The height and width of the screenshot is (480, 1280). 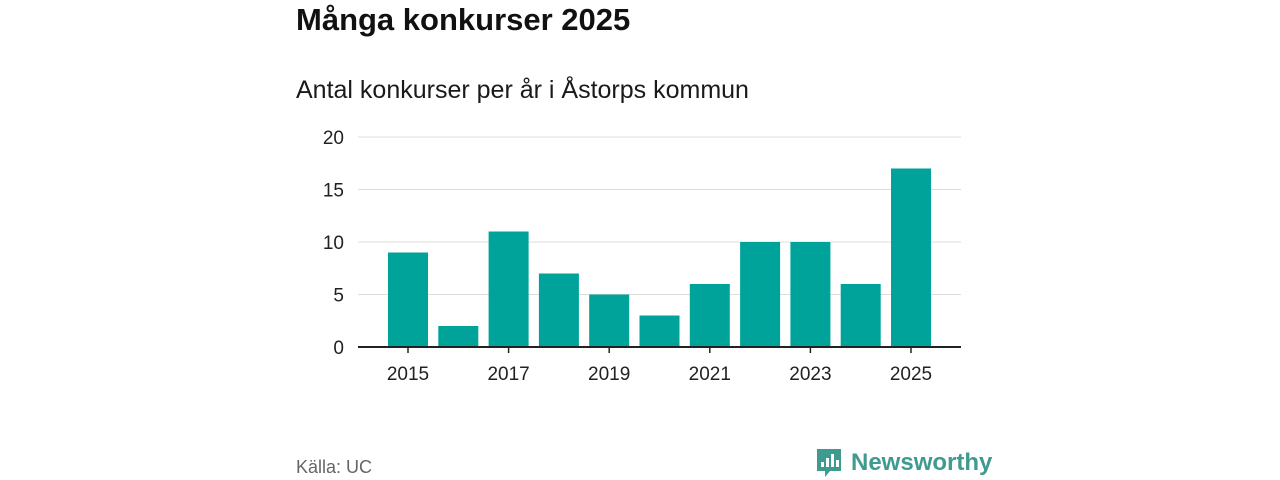 What do you see at coordinates (709, 315) in the screenshot?
I see `bar-2021` at bounding box center [709, 315].